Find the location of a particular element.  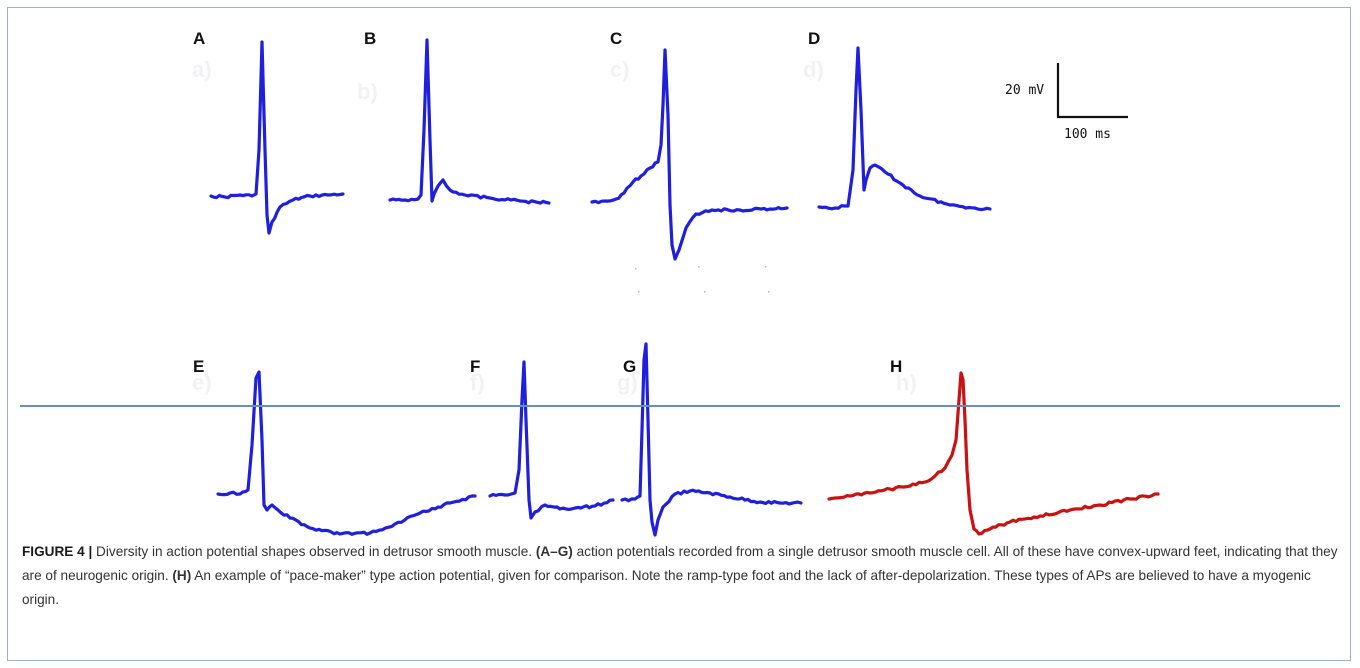

panel-label-a: A is located at coordinates (199, 38).